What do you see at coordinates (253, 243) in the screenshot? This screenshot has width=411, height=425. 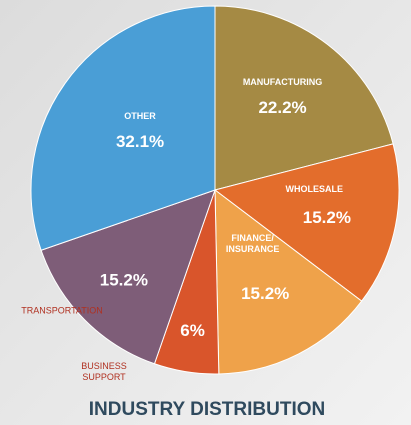 I see `slice-label: FINANCE/INSURANCE` at bounding box center [253, 243].